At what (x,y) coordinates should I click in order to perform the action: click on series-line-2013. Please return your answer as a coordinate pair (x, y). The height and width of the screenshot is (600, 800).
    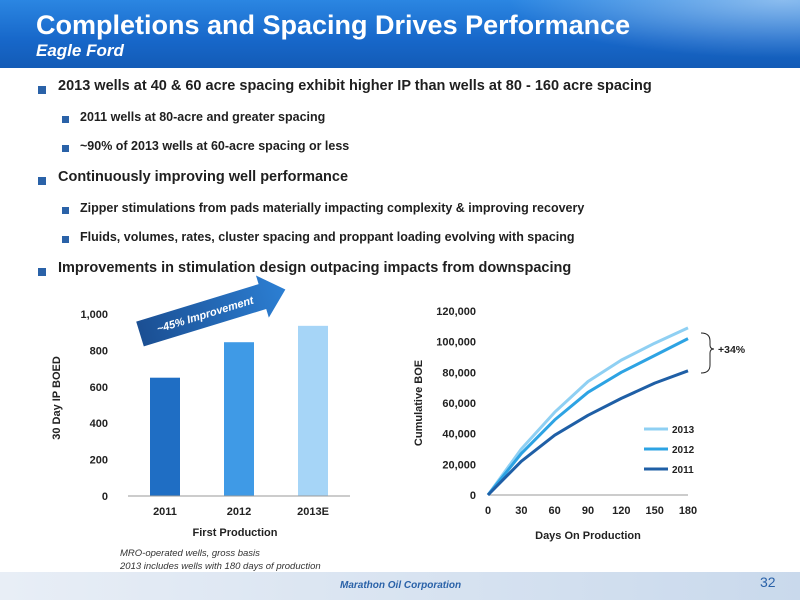
    Looking at the image, I should click on (587, 411).